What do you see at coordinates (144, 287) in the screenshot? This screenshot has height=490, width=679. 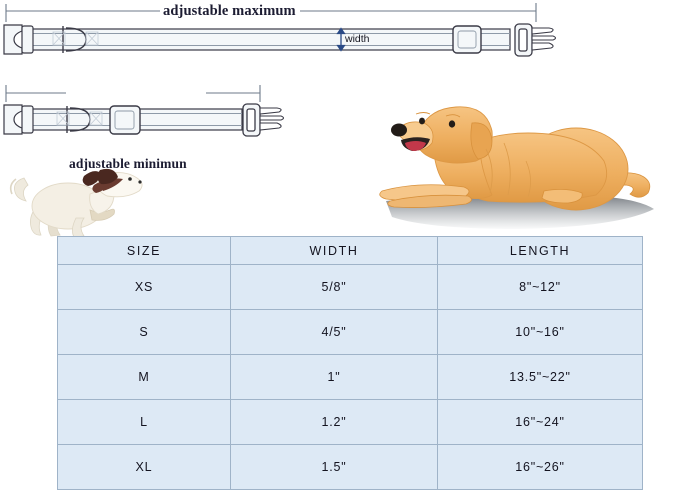 I see `cell-size: XS` at bounding box center [144, 287].